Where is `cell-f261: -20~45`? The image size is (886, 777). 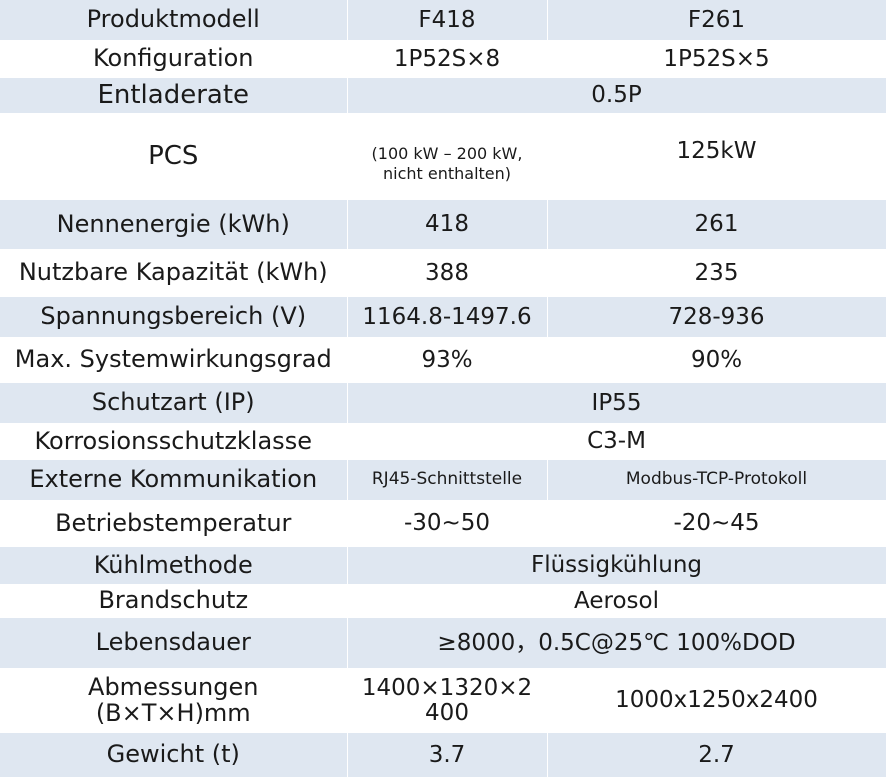 cell-f261: -20~45 is located at coordinates (716, 523).